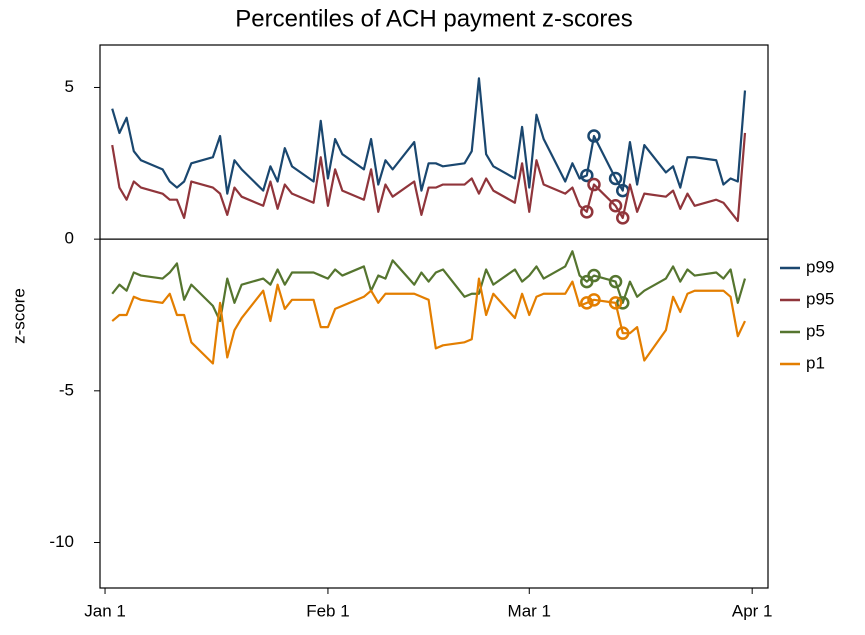 The width and height of the screenshot is (865, 635). What do you see at coordinates (66, 389) in the screenshot?
I see `y-tick-label: -5` at bounding box center [66, 389].